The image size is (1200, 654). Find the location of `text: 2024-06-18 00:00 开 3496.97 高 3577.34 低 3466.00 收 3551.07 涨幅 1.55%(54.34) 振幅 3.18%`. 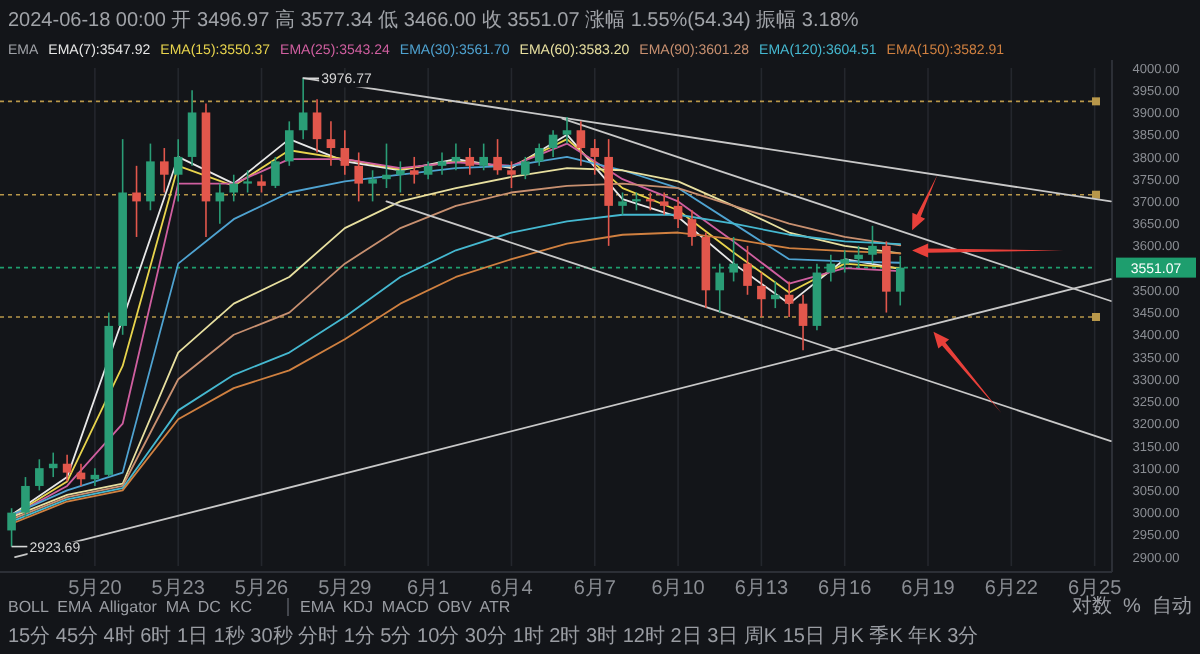

text: 2024-06-18 00:00 开 3496.97 高 3577.34 低 3466.00 收 3551.07 涨幅 1.55%(54.34) 振幅 3.18% is located at coordinates (433, 20).